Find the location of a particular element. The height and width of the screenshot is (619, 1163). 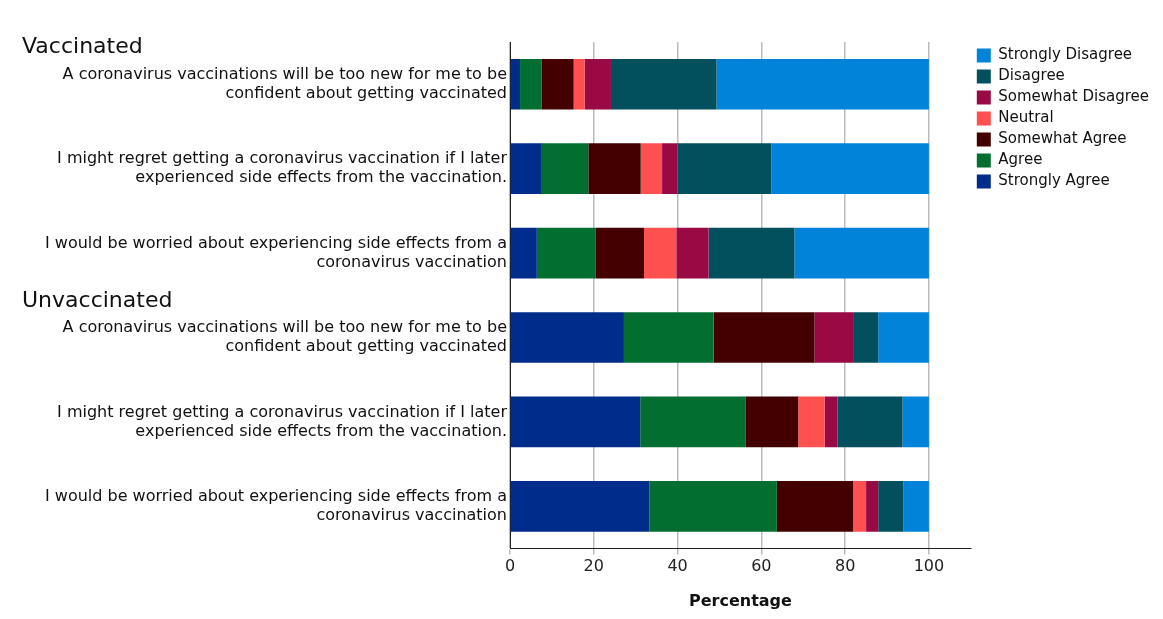

legend-label: Disagree is located at coordinates (1031, 75).